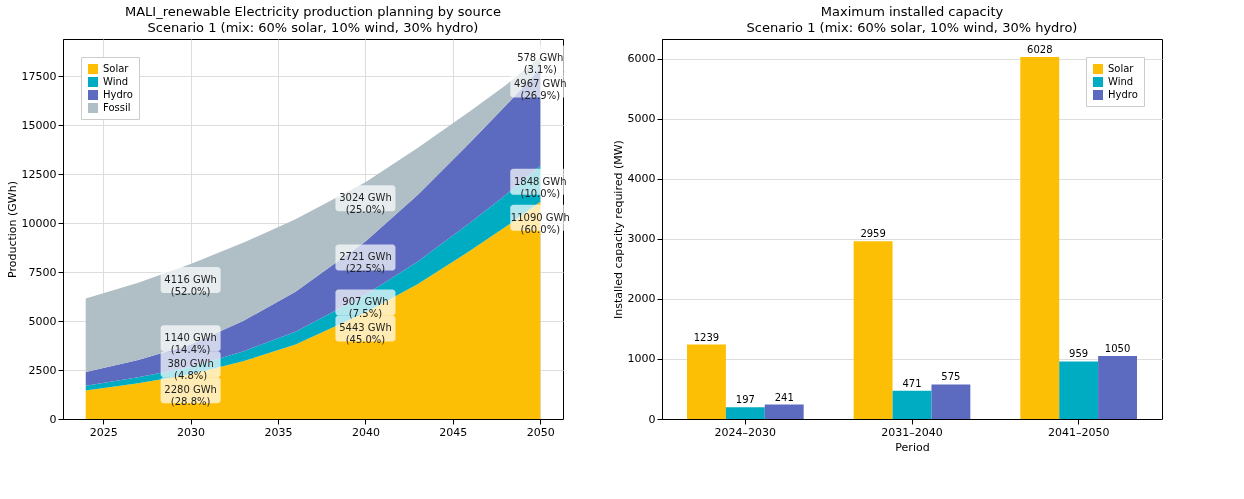 Image resolution: width=1244 pixels, height=499 pixels. Describe the element at coordinates (745, 432) in the screenshot. I see `x-tick-label: 2024–2030` at that location.